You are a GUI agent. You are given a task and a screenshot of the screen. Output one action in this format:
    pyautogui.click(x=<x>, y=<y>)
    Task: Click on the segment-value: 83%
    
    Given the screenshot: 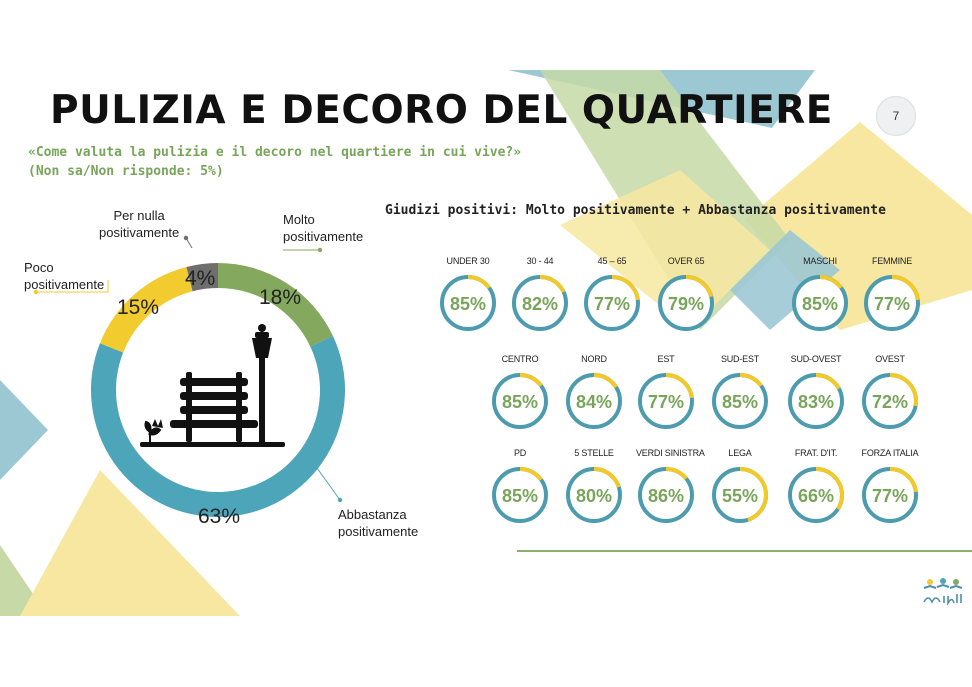 What is the action you would take?
    pyautogui.click(x=816, y=402)
    